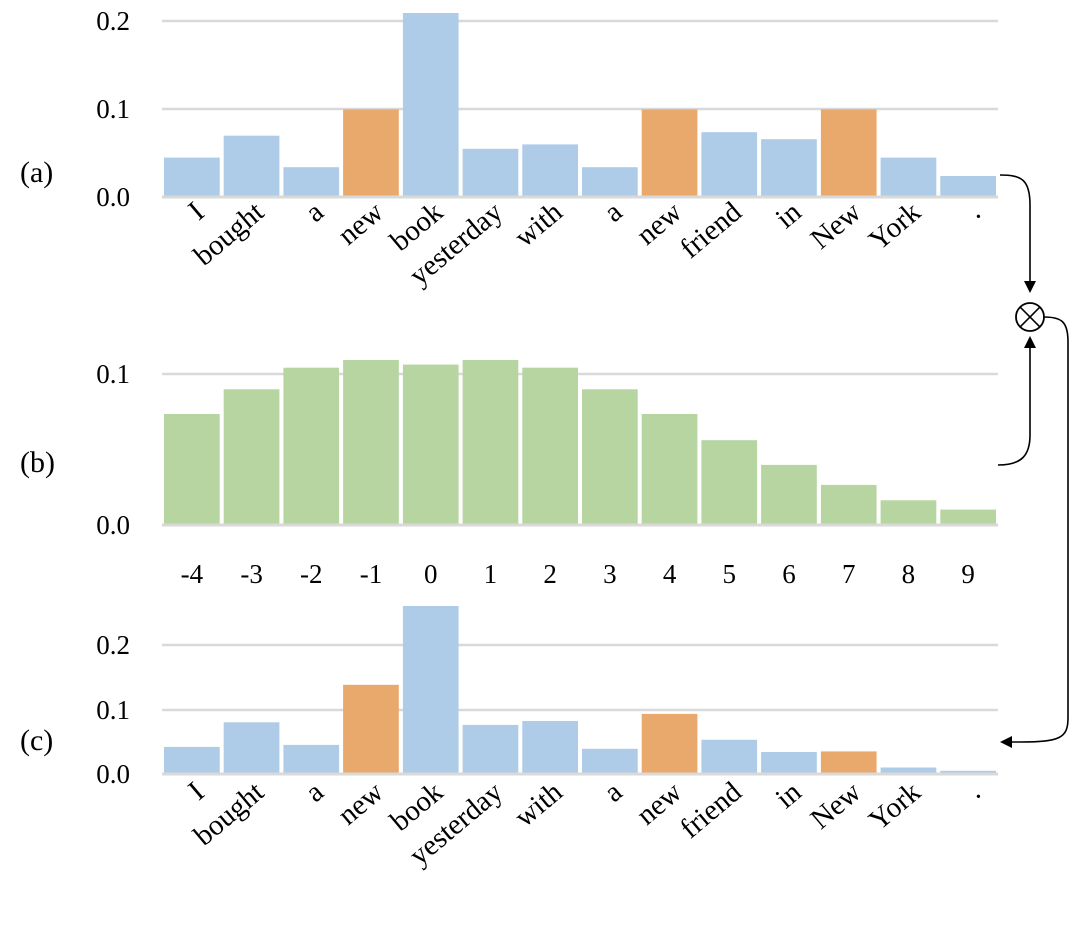 The image size is (1080, 926). What do you see at coordinates (550, 574) in the screenshot?
I see `x-tick-label: 2` at bounding box center [550, 574].